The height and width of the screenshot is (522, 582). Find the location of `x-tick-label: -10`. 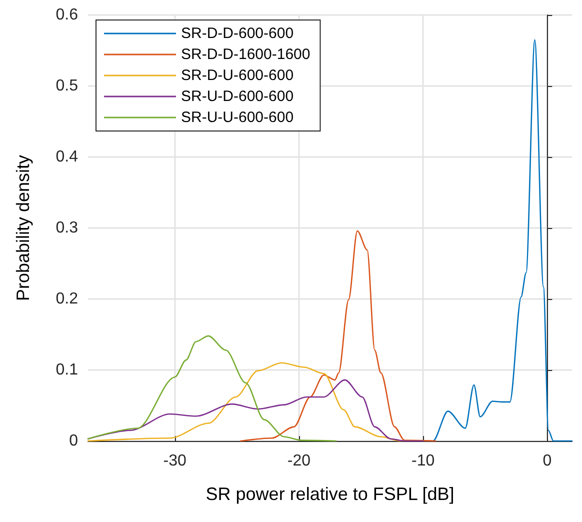

x-tick-label: -10 is located at coordinates (423, 461).